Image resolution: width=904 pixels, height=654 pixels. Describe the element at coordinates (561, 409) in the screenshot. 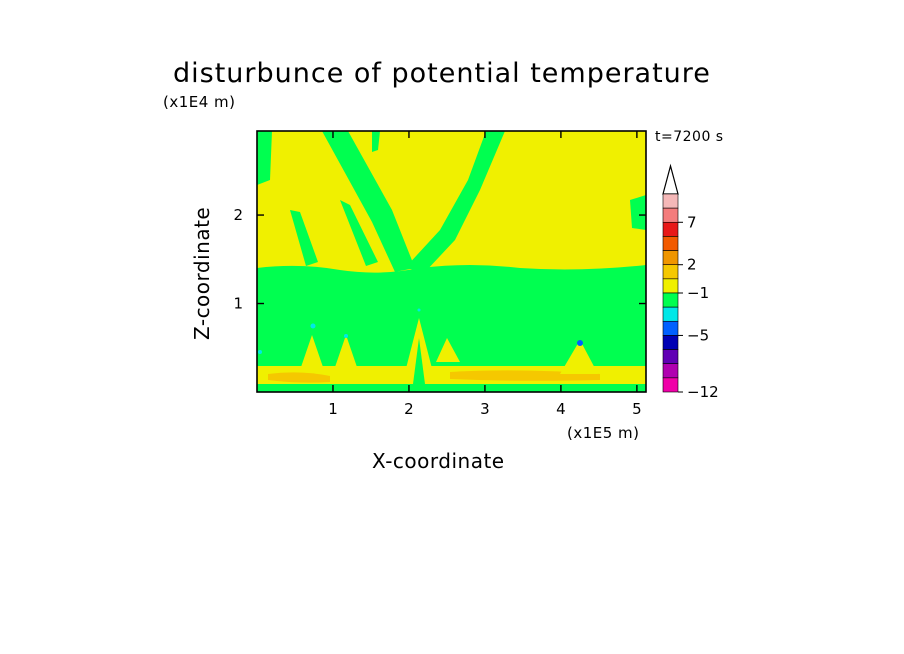

I see `x-tick-label: 4` at that location.